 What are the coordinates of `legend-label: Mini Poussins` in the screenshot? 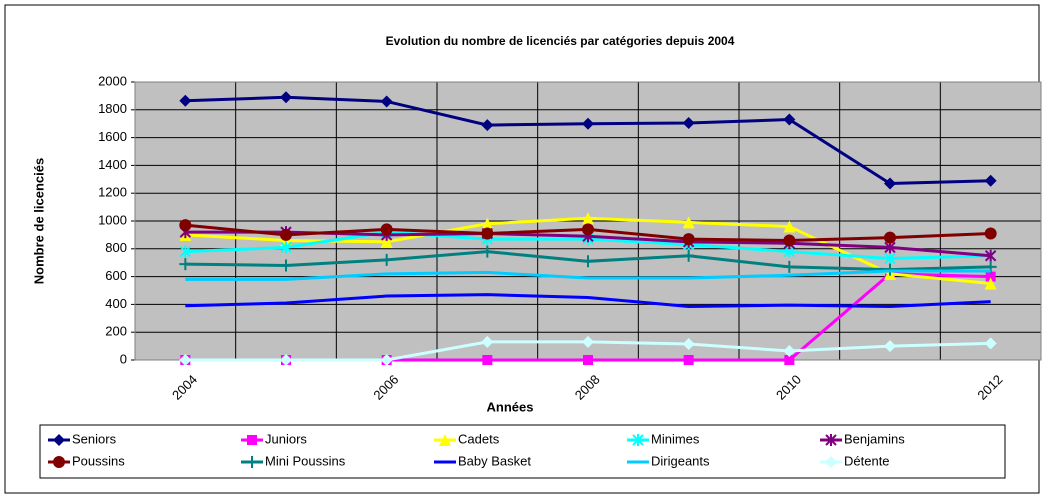 It's located at (305, 460).